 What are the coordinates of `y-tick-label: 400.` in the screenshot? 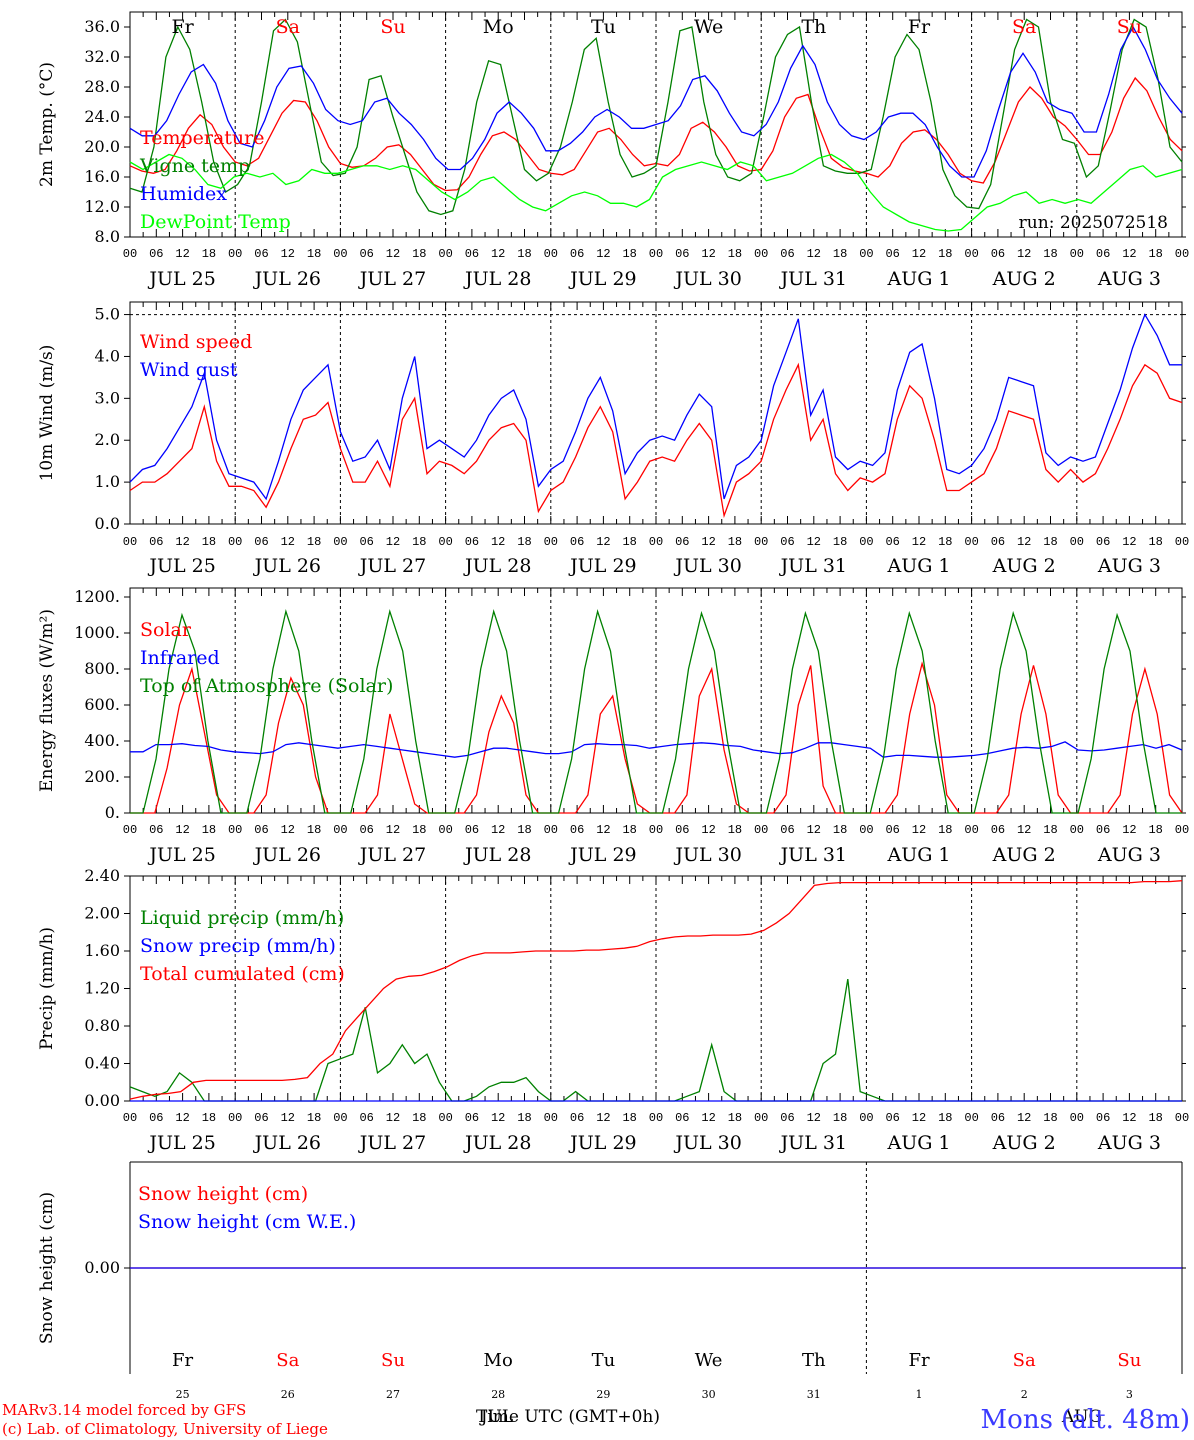 It's located at (102, 740).